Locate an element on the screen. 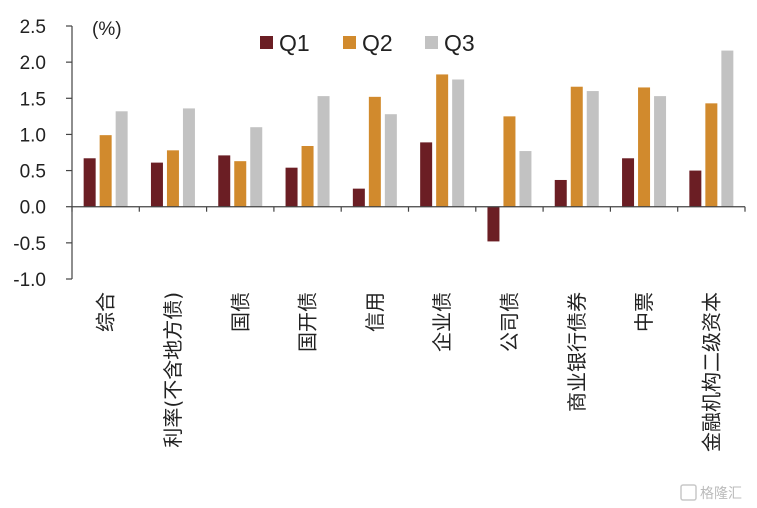 The image size is (757, 508). y-axis: 2.5 2.0 1.5 1.0 0.5 0.0 -0.5 -1.0 is located at coordinates (43, 154).